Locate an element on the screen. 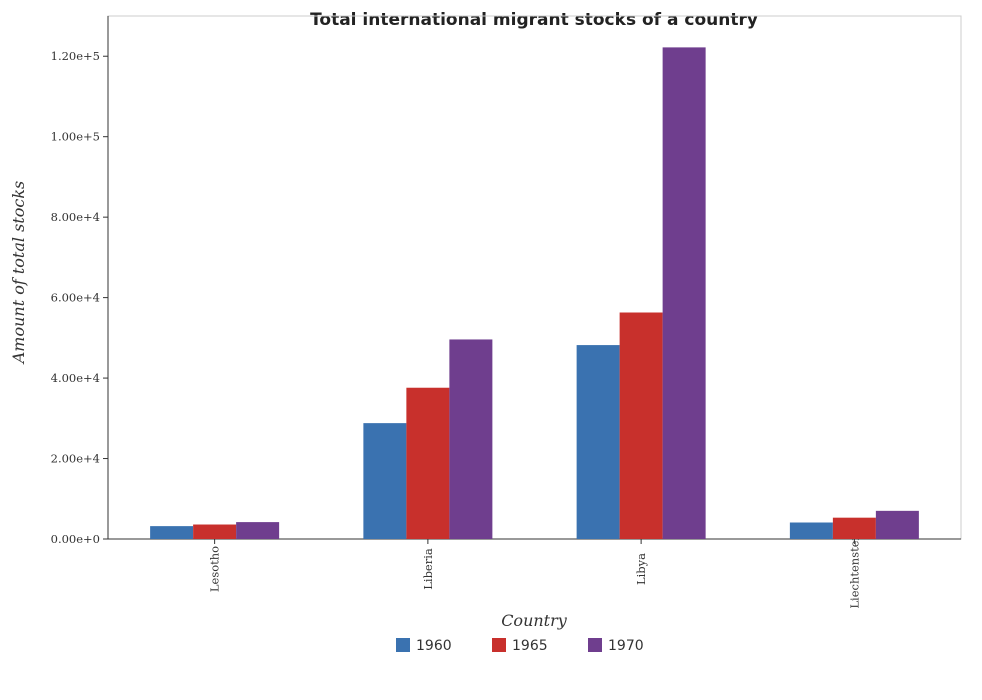  legend: 1960 1965 1970 is located at coordinates (520, 646).